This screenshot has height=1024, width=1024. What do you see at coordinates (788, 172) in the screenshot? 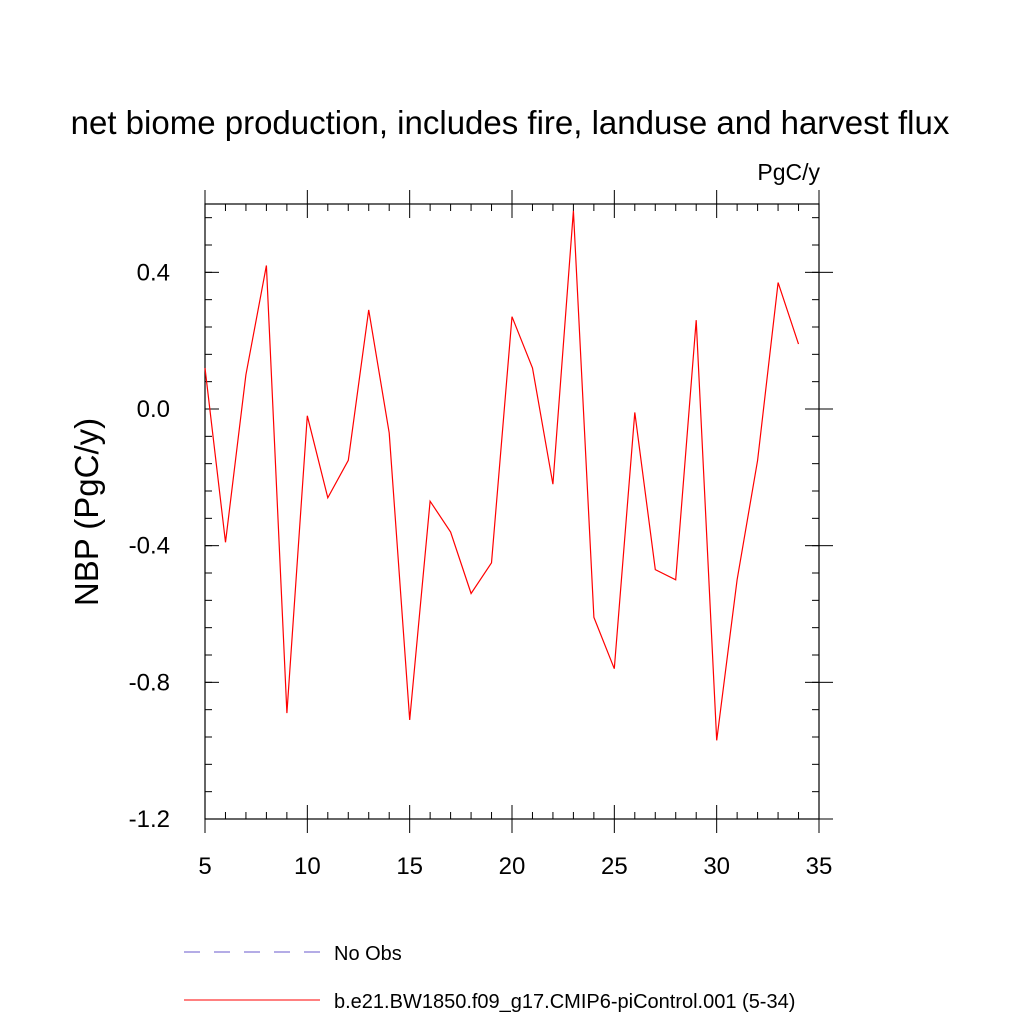
I see `units-label: PgC/y` at bounding box center [788, 172].